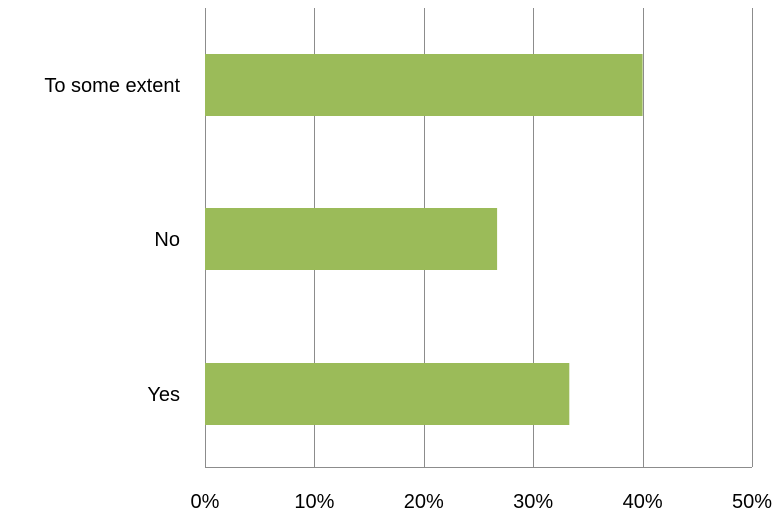  I want to click on category-label-to-some-extent: To some extent, so click(112, 86).